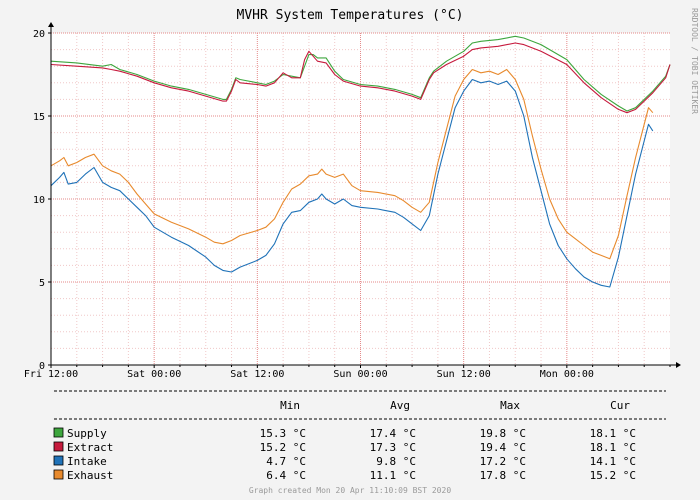 Image resolution: width=700 pixels, height=500 pixels. Describe the element at coordinates (286, 475) in the screenshot. I see `legend-value-exhaust-min: 6.4 °C` at that location.